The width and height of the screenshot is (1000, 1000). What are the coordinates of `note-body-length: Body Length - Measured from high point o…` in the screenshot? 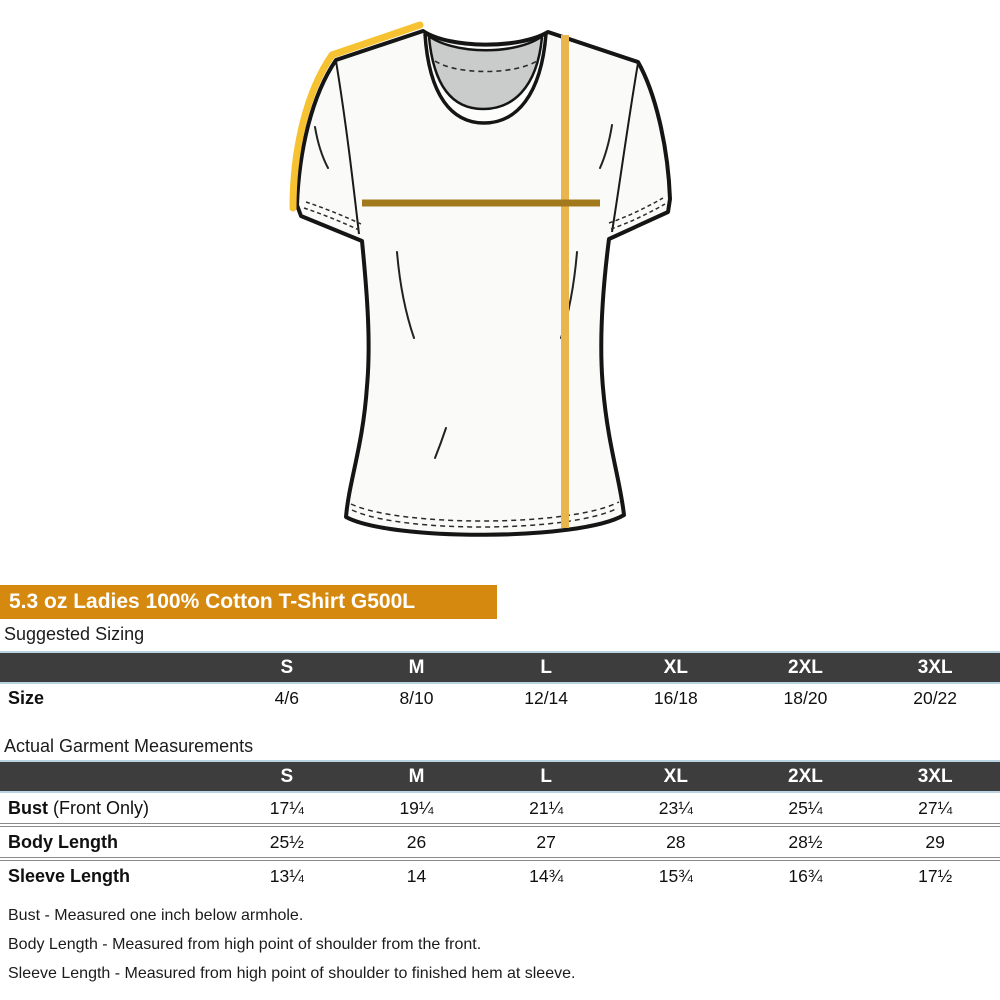 It's located at (245, 944).